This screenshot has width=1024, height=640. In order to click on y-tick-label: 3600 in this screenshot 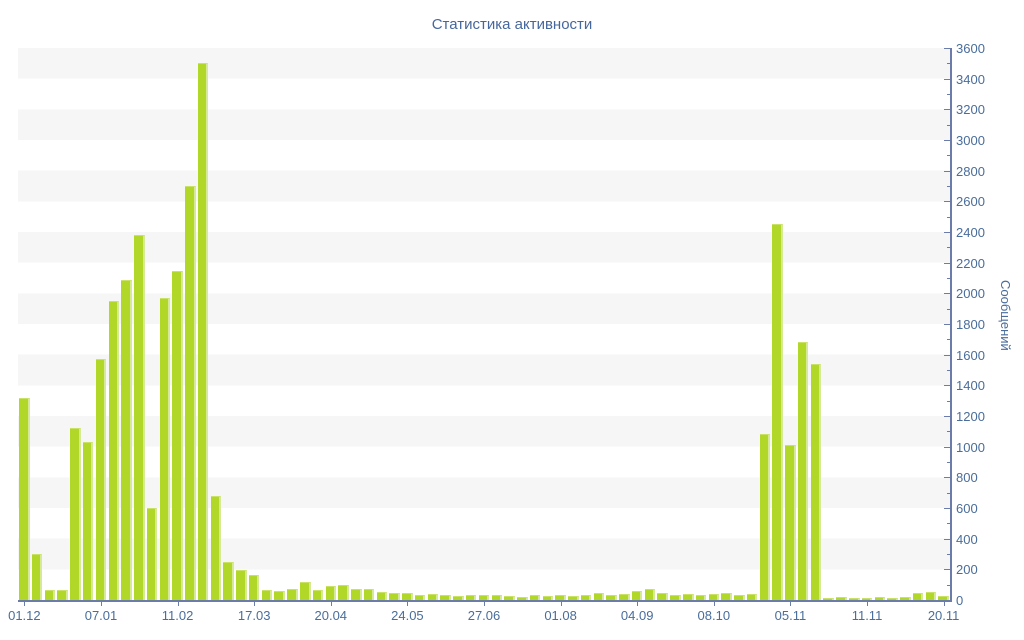, I will do `click(970, 48)`.